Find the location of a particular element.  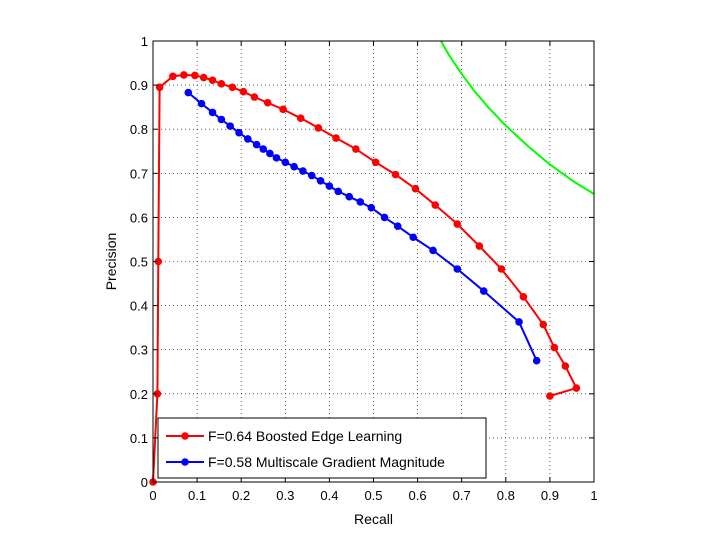

legend-label: F=0.64 Boosted Edge Learning is located at coordinates (305, 436).